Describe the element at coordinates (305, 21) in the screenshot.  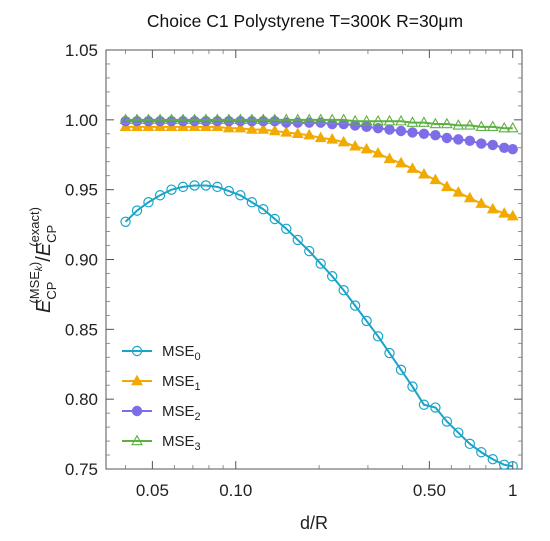
I see `chart-title: Choice C1 Polystyrene T=300K R=30μm` at that location.